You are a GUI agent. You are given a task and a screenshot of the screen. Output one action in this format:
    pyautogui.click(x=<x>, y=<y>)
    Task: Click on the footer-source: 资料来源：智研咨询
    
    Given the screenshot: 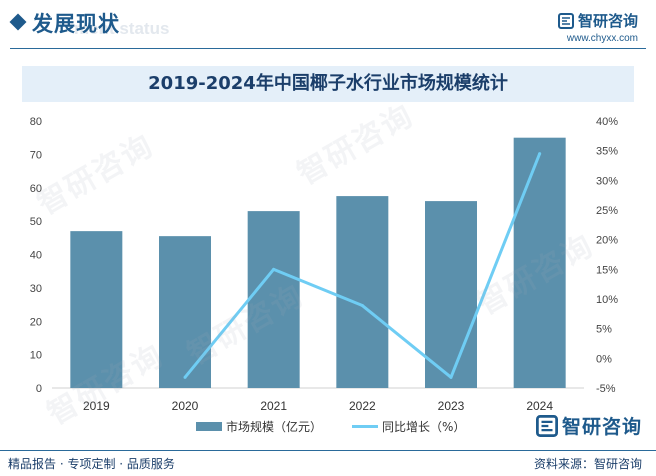 What is the action you would take?
    pyautogui.click(x=587, y=464)
    